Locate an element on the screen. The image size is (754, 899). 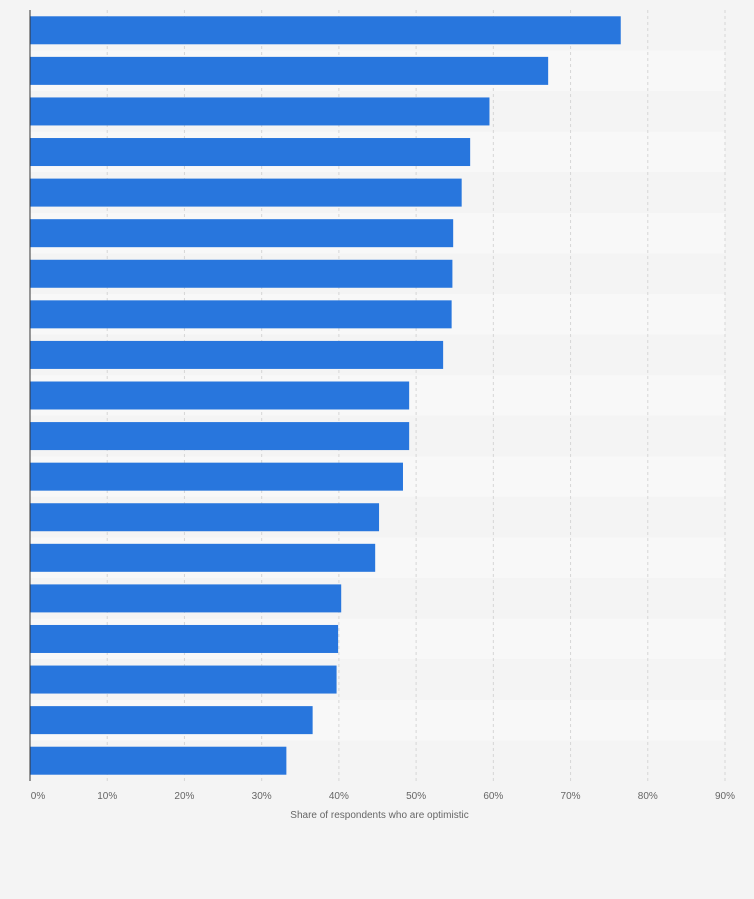
x-axis-title: Share of respondents who are optimistic is located at coordinates (379, 815).